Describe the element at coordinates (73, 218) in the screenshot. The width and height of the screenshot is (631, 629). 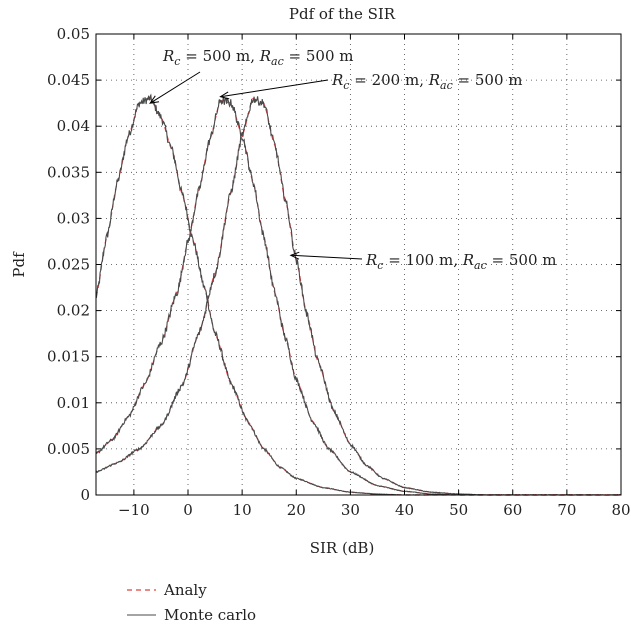
I see `y-tick-label: 0.03` at that location.